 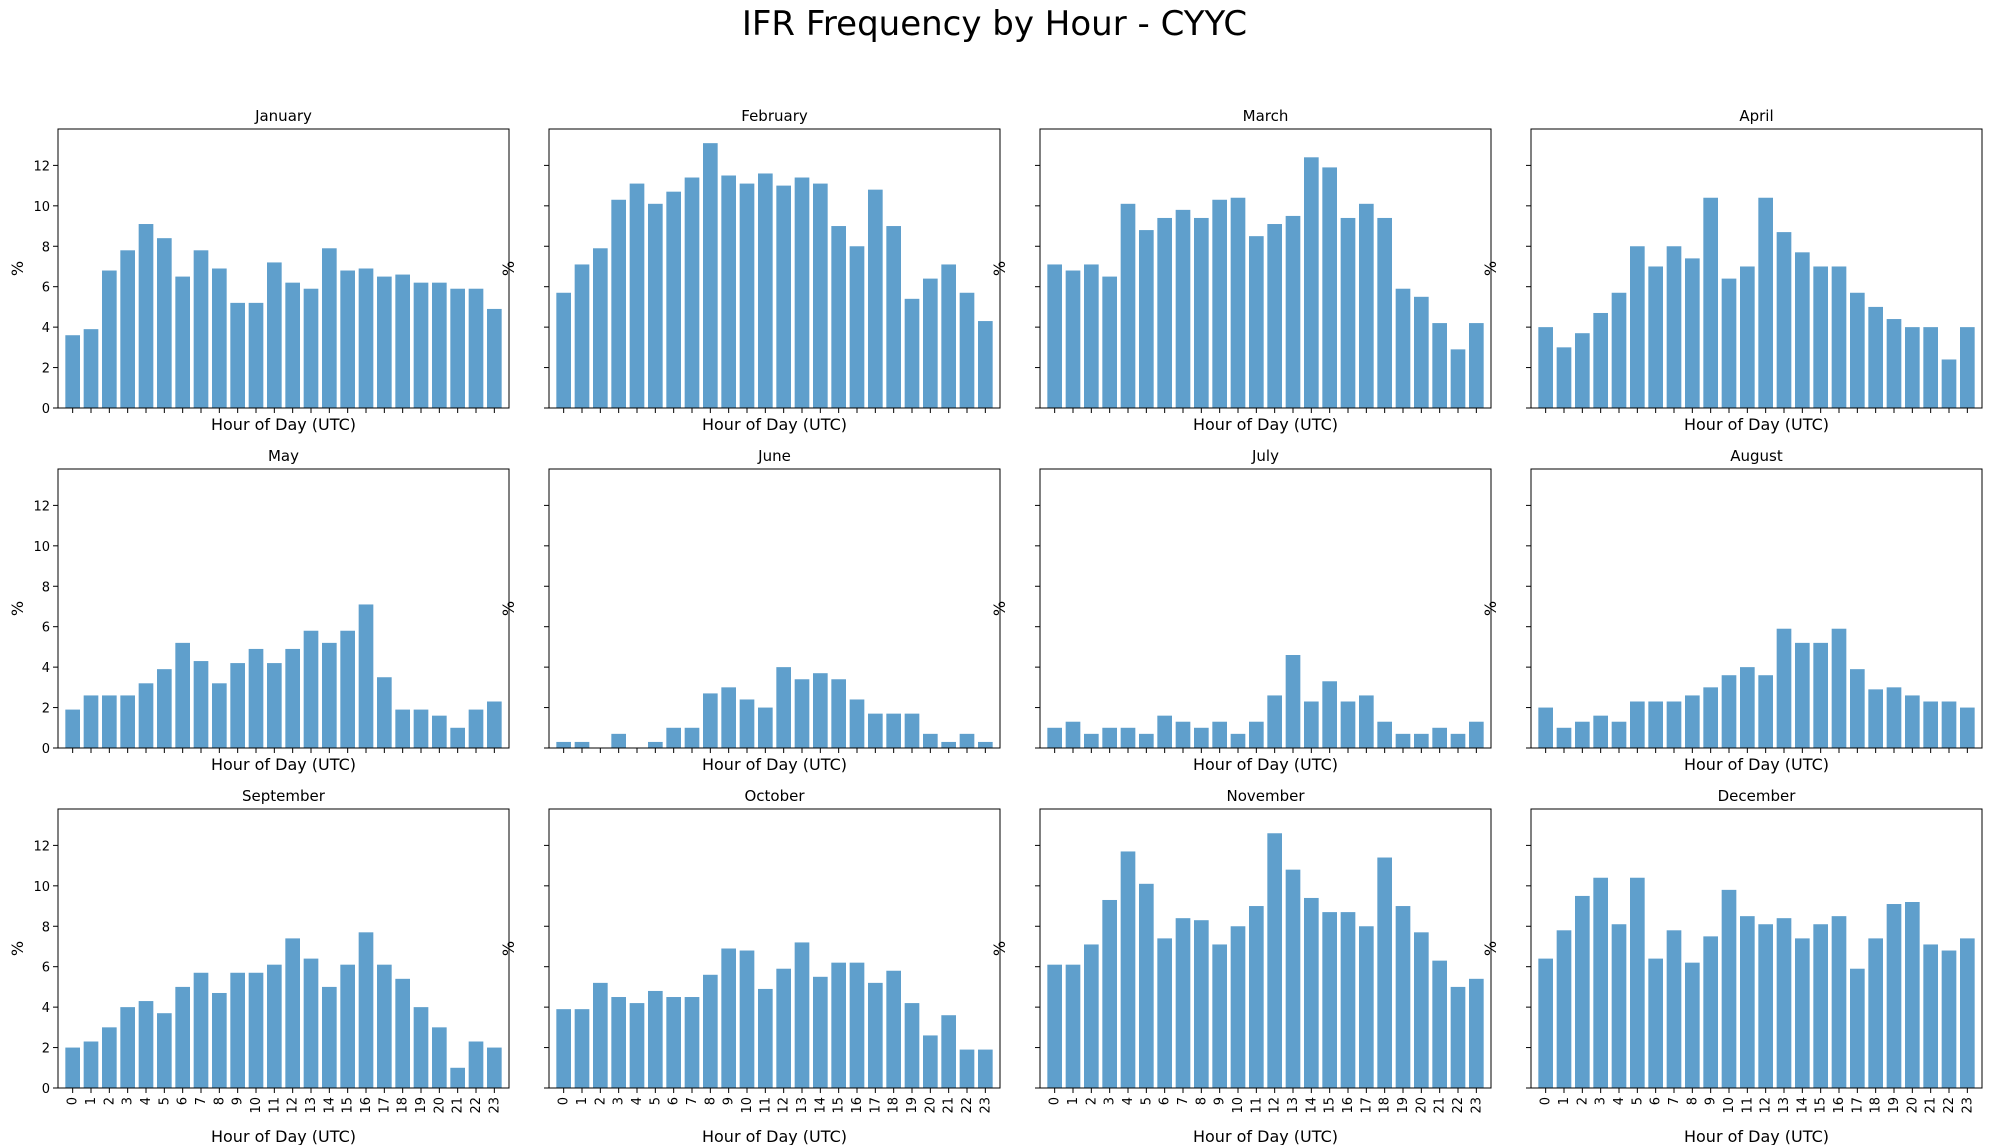 I want to click on x-tick-label: 6, so click(x=183, y=1101).